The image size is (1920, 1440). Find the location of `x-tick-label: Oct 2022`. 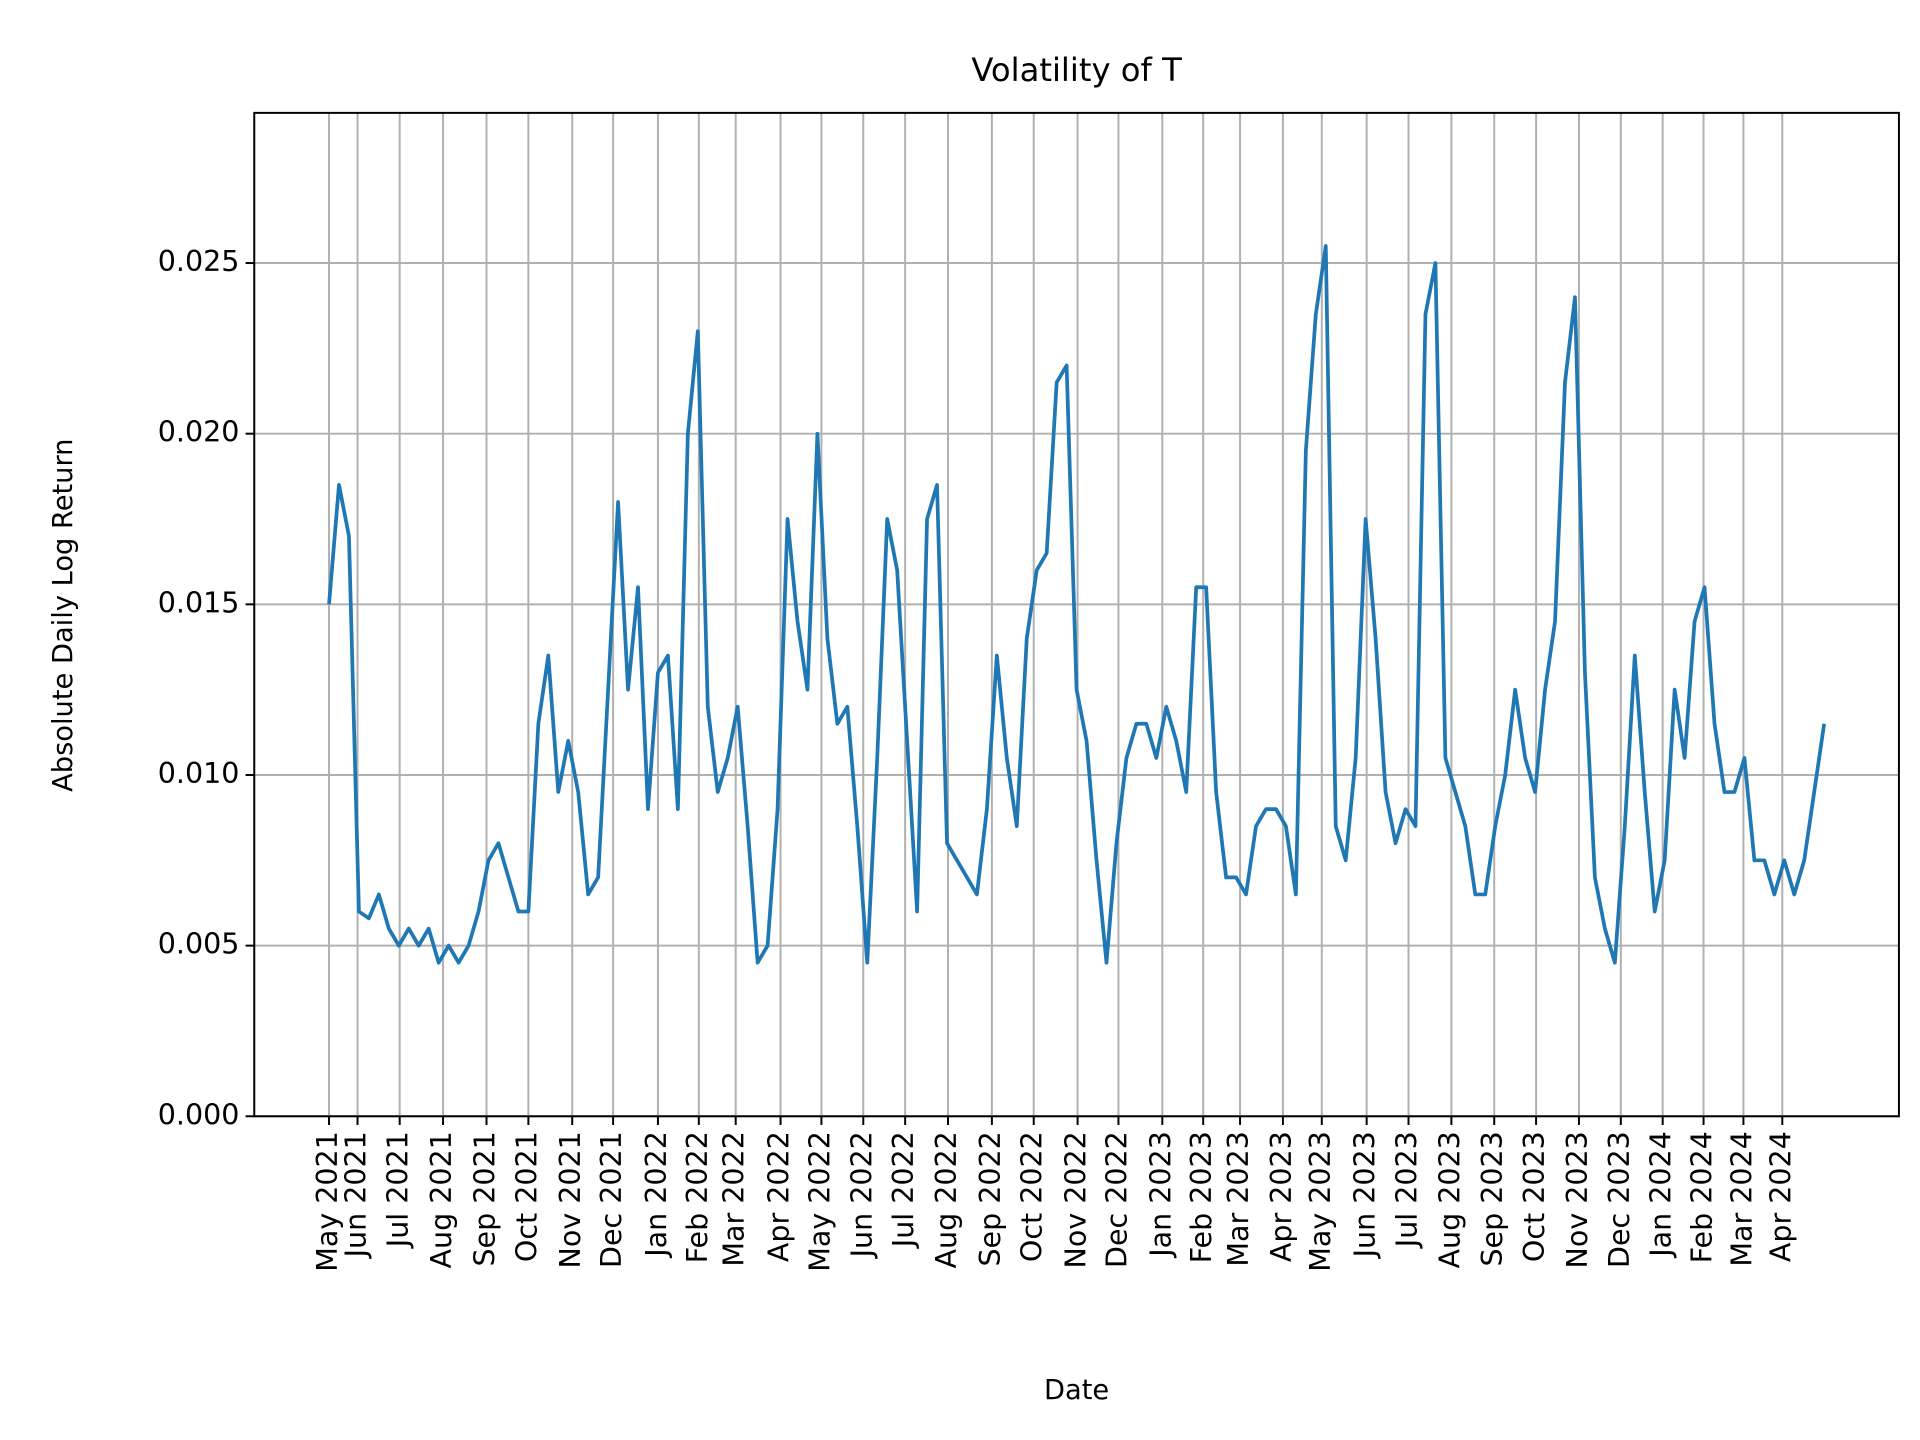

x-tick-label: Oct 2022 is located at coordinates (1032, 1196).